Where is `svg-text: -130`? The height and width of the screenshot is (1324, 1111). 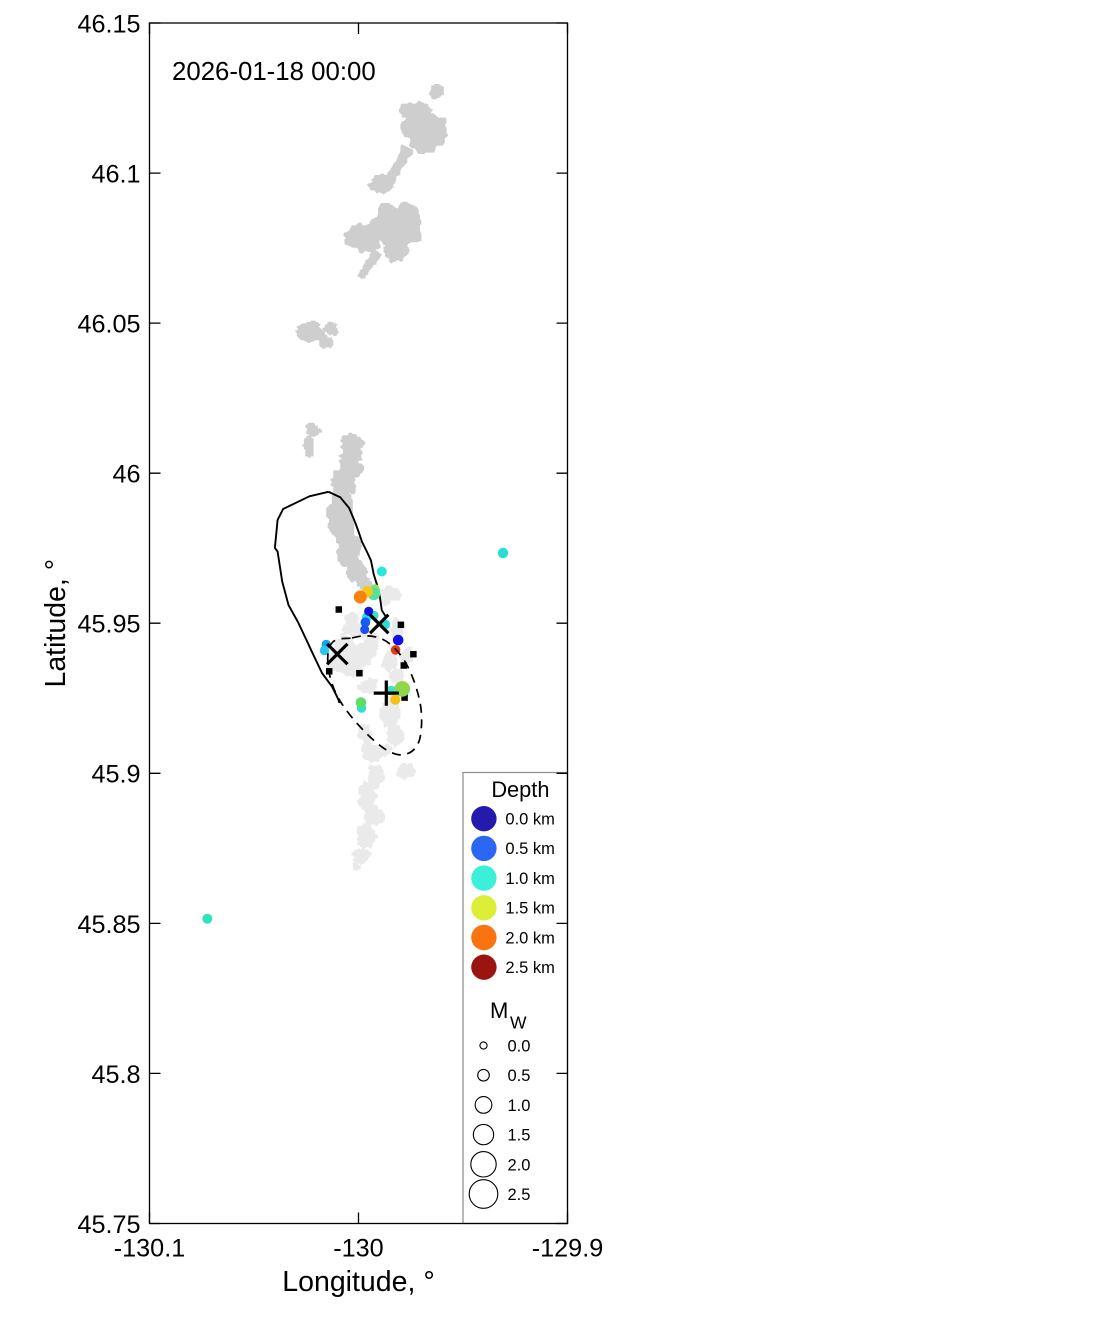 svg-text: -130 is located at coordinates (358, 1248).